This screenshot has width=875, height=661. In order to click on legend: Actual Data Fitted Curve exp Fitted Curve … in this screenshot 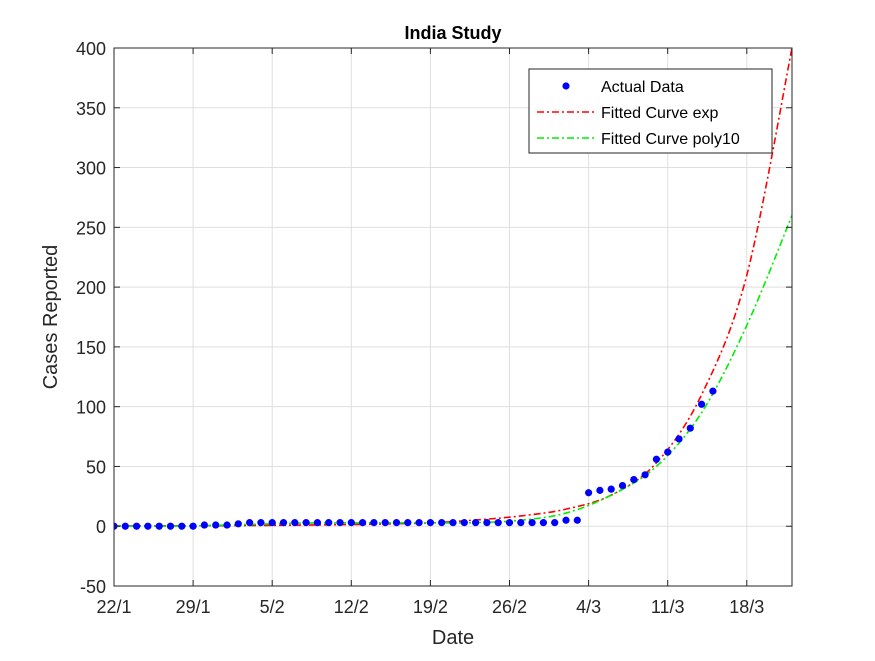, I will do `click(650, 111)`.